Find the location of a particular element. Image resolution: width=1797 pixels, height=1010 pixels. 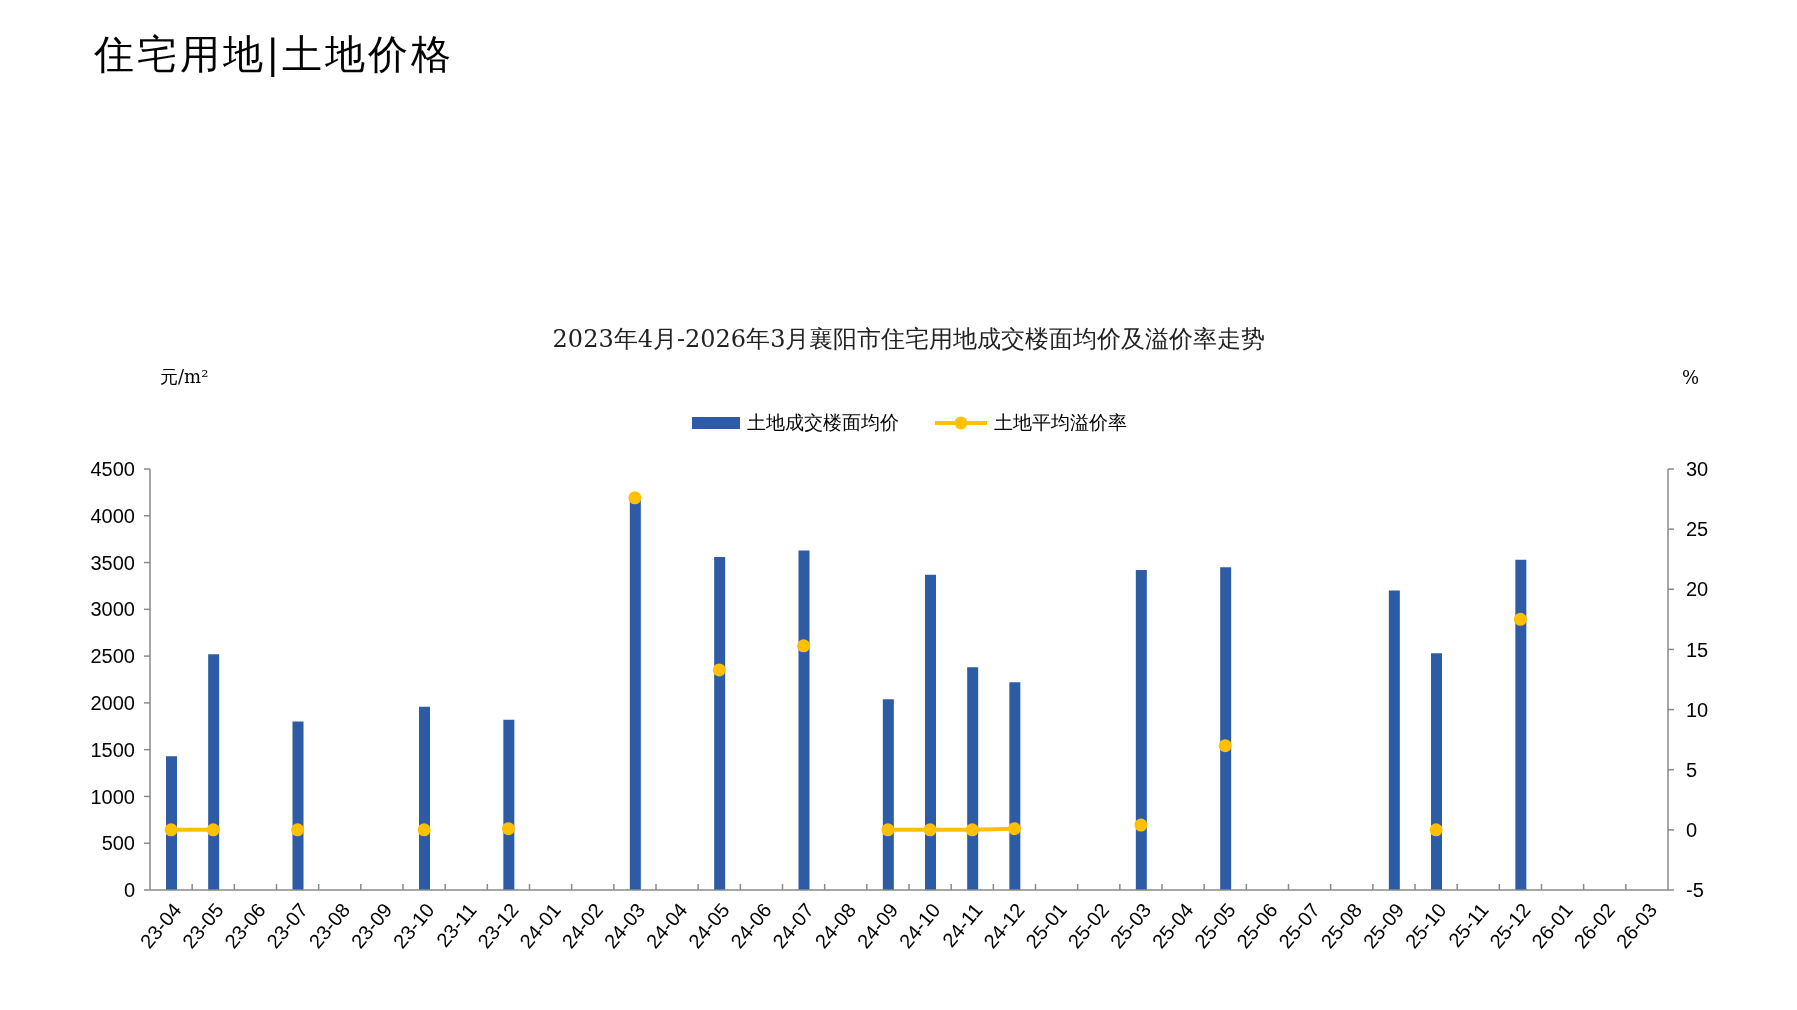

y2-tick-label: 20 is located at coordinates (1697, 589).